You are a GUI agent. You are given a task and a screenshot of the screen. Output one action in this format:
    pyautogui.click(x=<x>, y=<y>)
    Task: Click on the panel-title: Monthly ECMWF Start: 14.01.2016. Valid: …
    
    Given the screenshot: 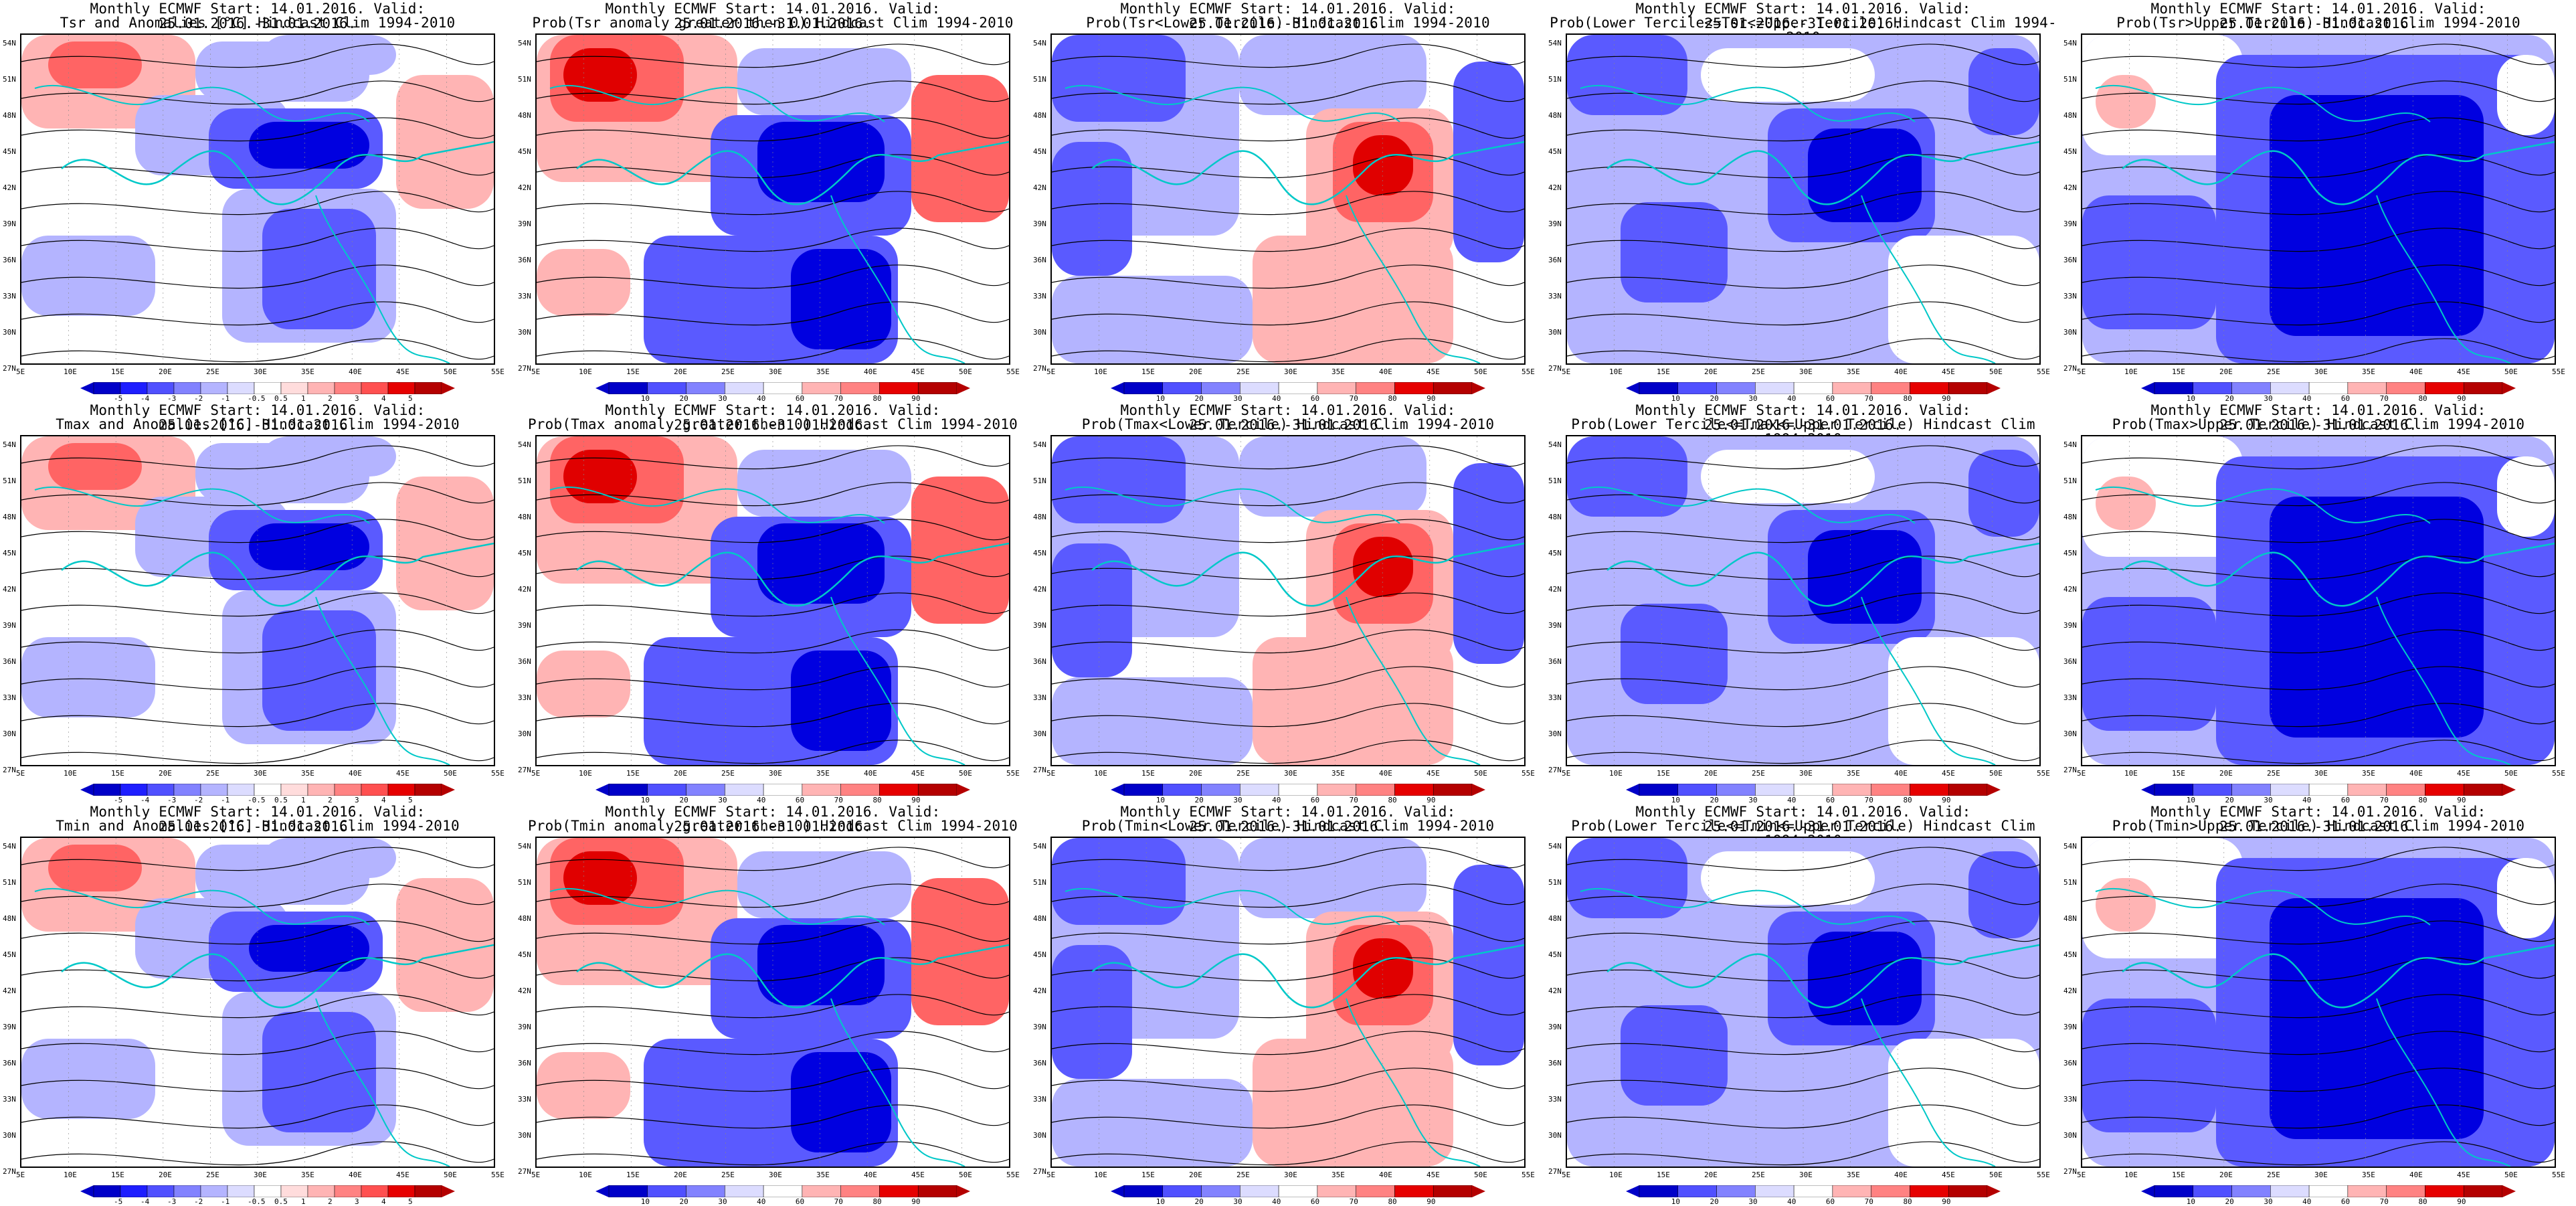 What is the action you would take?
    pyautogui.click(x=1803, y=417)
    